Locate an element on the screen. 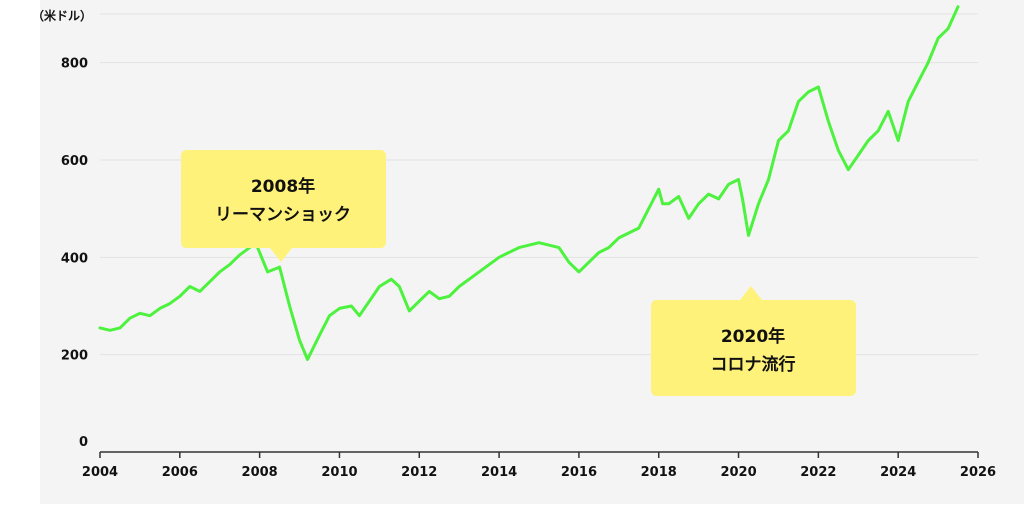 The image size is (1024, 508). y-tick-label-600: 600 is located at coordinates (74, 161).